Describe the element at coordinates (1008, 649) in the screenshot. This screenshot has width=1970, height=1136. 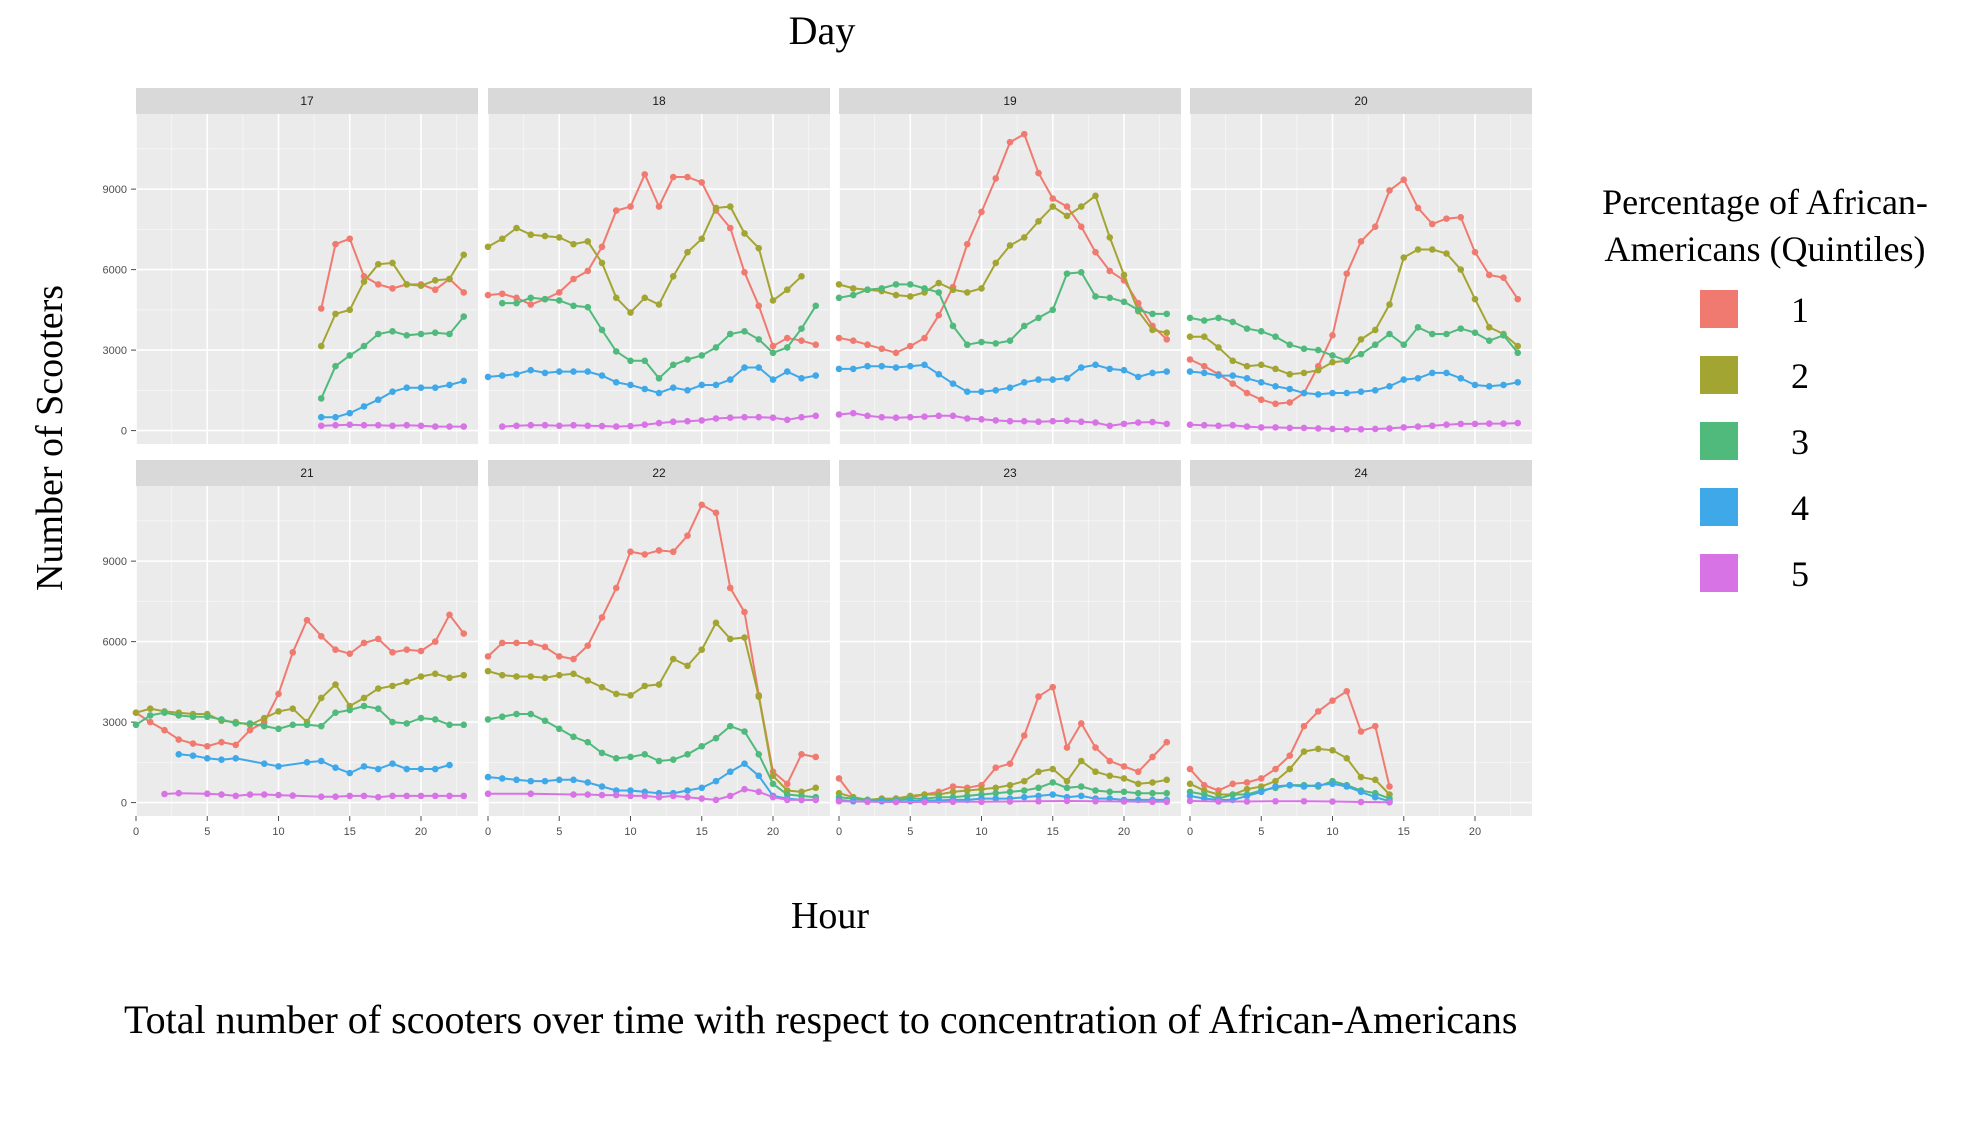
I see `panel-day-23: 23 0 5 10 15 20` at that location.